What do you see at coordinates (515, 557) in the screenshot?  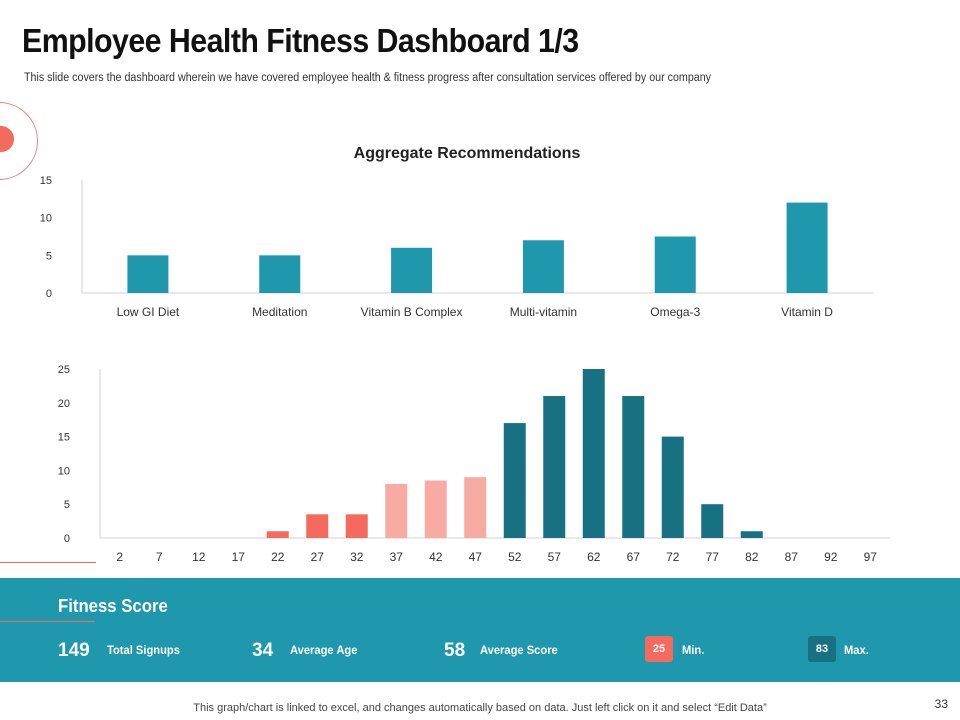 I see `x-tick-label: 52` at bounding box center [515, 557].